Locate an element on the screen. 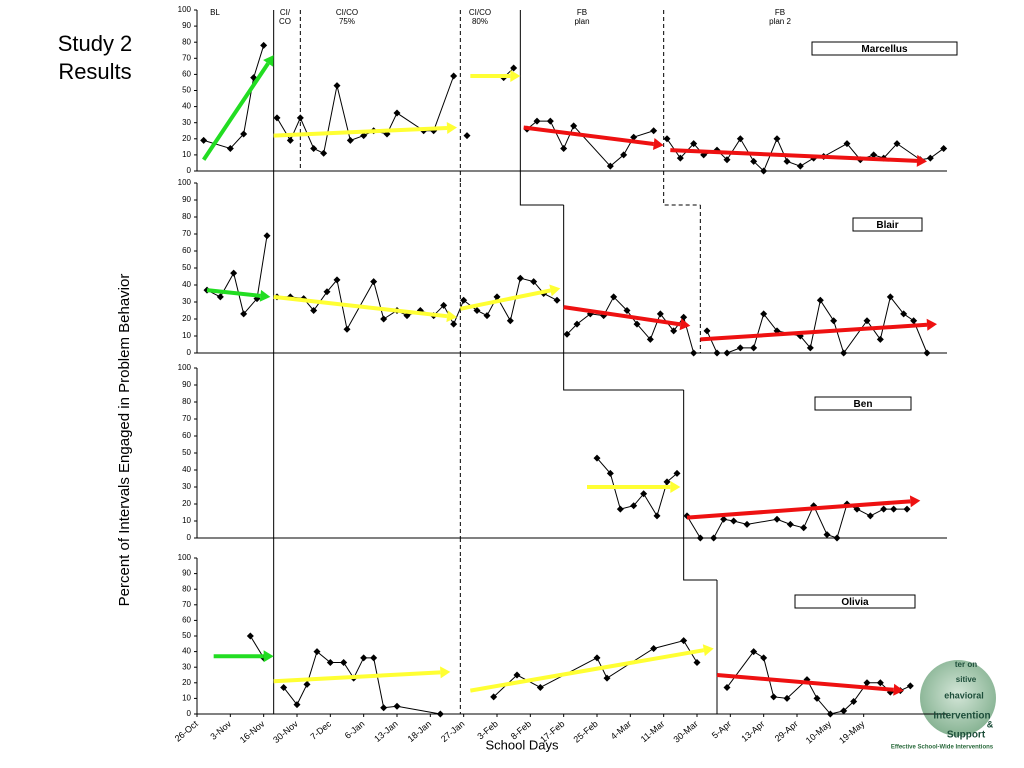 The height and width of the screenshot is (768, 1024). x-tick-label: 13-Apr is located at coordinates (752, 731).